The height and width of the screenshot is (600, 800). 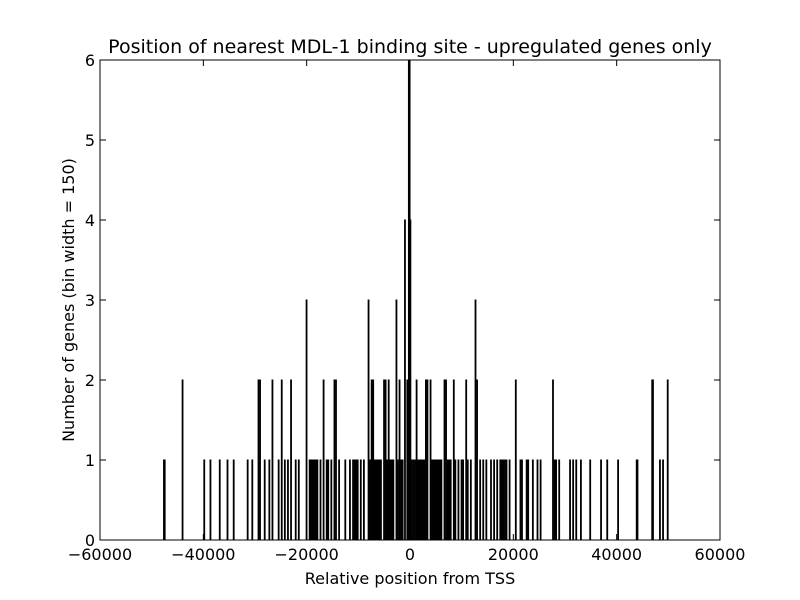 I want to click on y-axis-label: Number of genes (bin width = 150), so click(x=68, y=300).